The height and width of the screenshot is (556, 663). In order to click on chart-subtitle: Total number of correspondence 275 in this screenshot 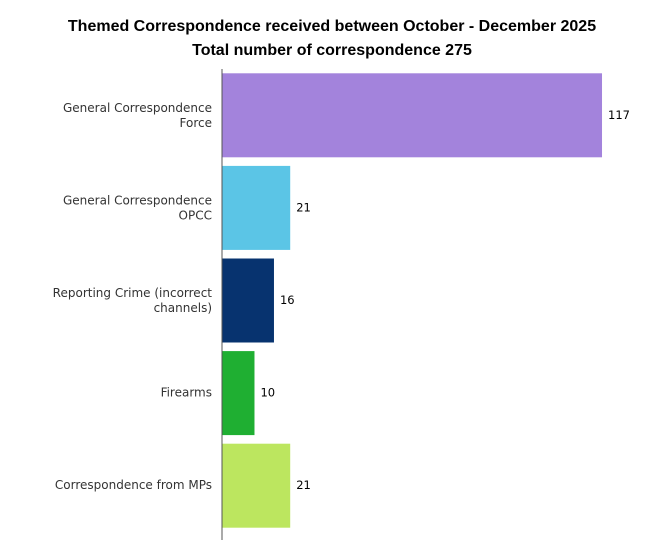, I will do `click(332, 50)`.